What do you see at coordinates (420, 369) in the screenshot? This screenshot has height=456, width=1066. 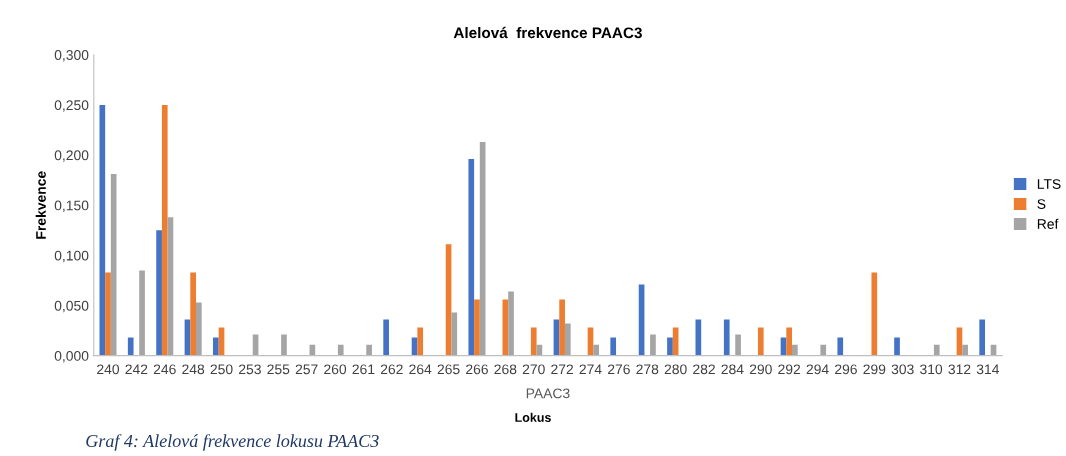 I see `x-tick-label: 264` at bounding box center [420, 369].